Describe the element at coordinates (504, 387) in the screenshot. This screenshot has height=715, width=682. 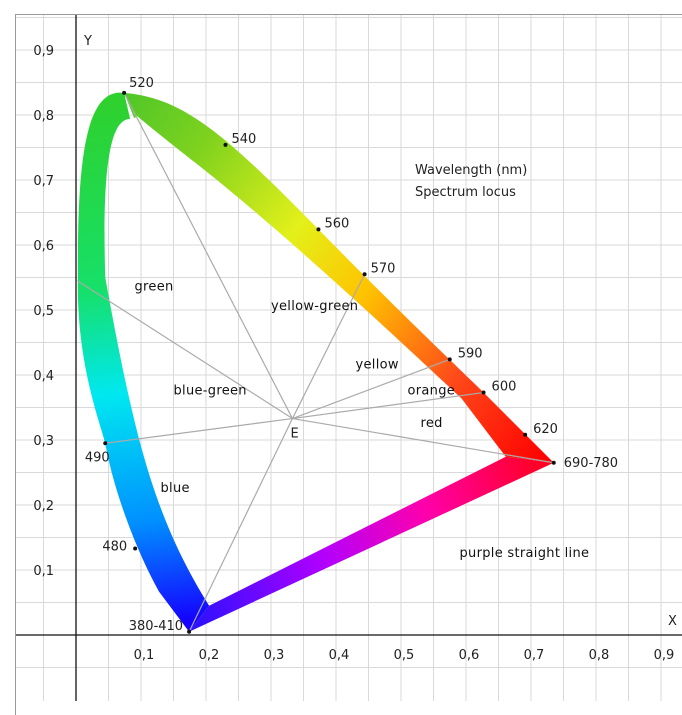
I see `wavelength-label: 600` at that location.